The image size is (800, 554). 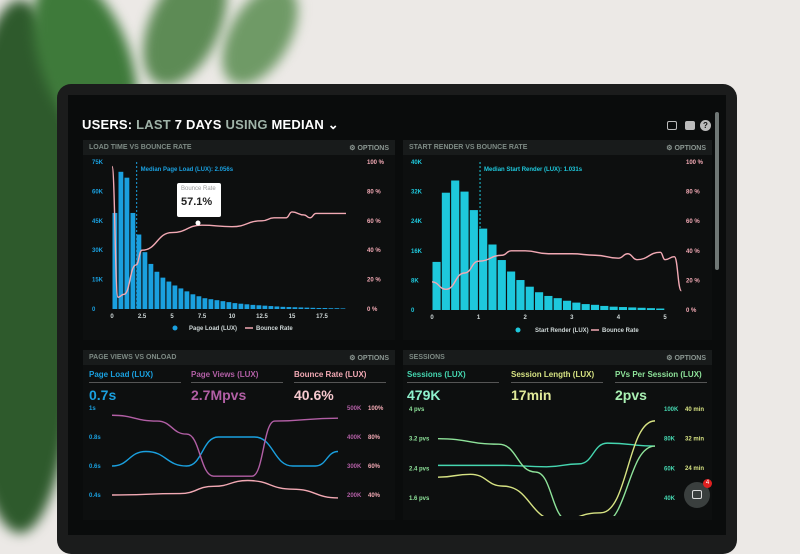 What do you see at coordinates (199, 200) in the screenshot?
I see `bounce-rate-tooltip: Bounce Rate 57.1%` at bounding box center [199, 200].